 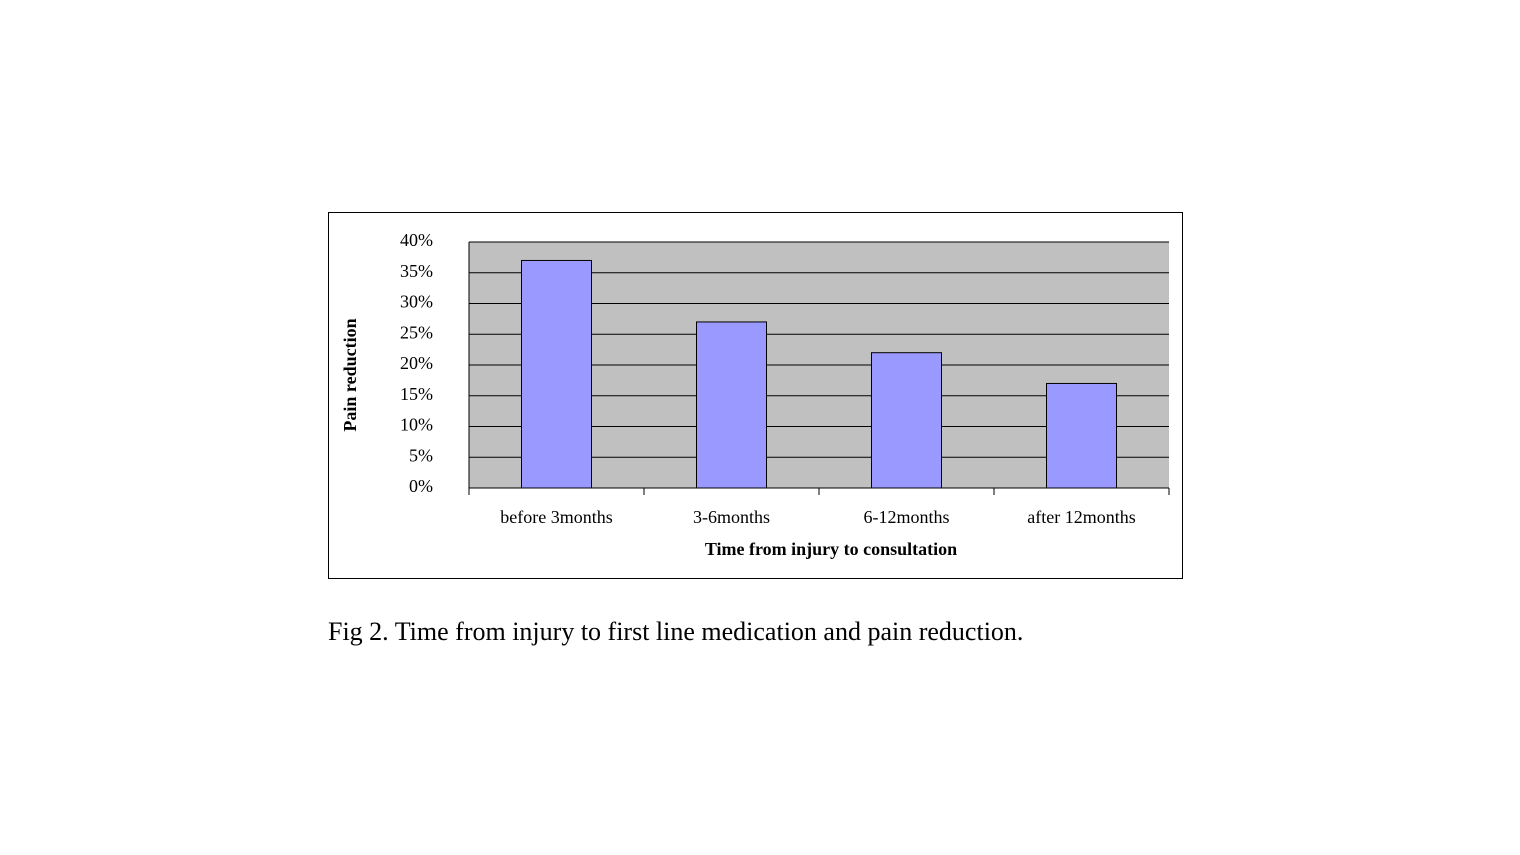 I want to click on x-tick-label: before 3months, so click(x=556, y=517).